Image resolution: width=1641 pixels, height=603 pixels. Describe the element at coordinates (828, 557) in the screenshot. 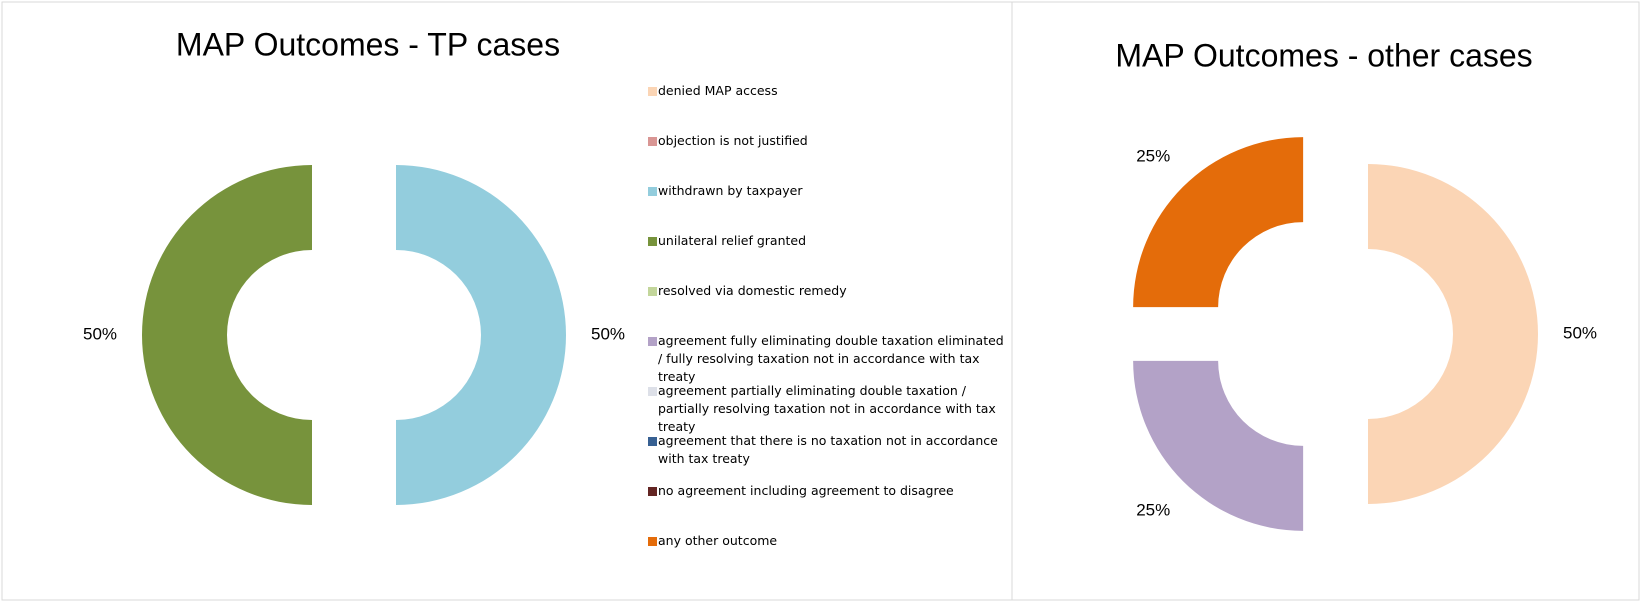

I see `legend-item: any other outcome` at that location.